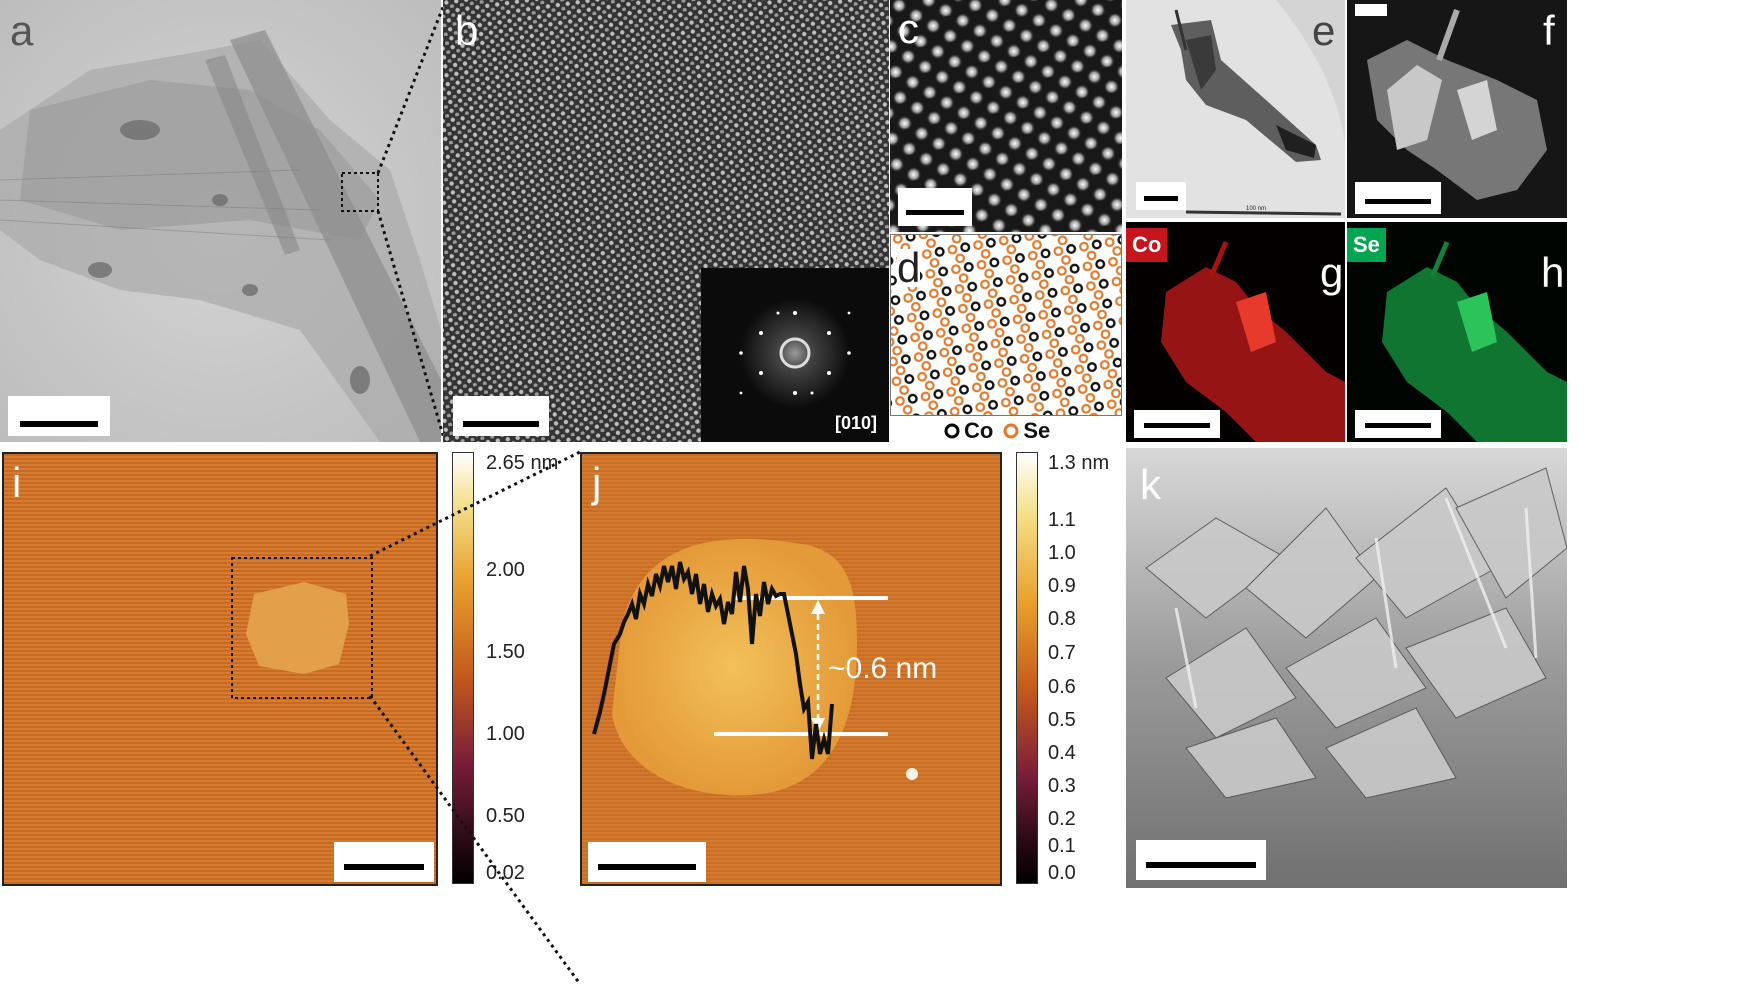 The width and height of the screenshot is (1741, 989). I want to click on panel-label-e: e, so click(1324, 30).